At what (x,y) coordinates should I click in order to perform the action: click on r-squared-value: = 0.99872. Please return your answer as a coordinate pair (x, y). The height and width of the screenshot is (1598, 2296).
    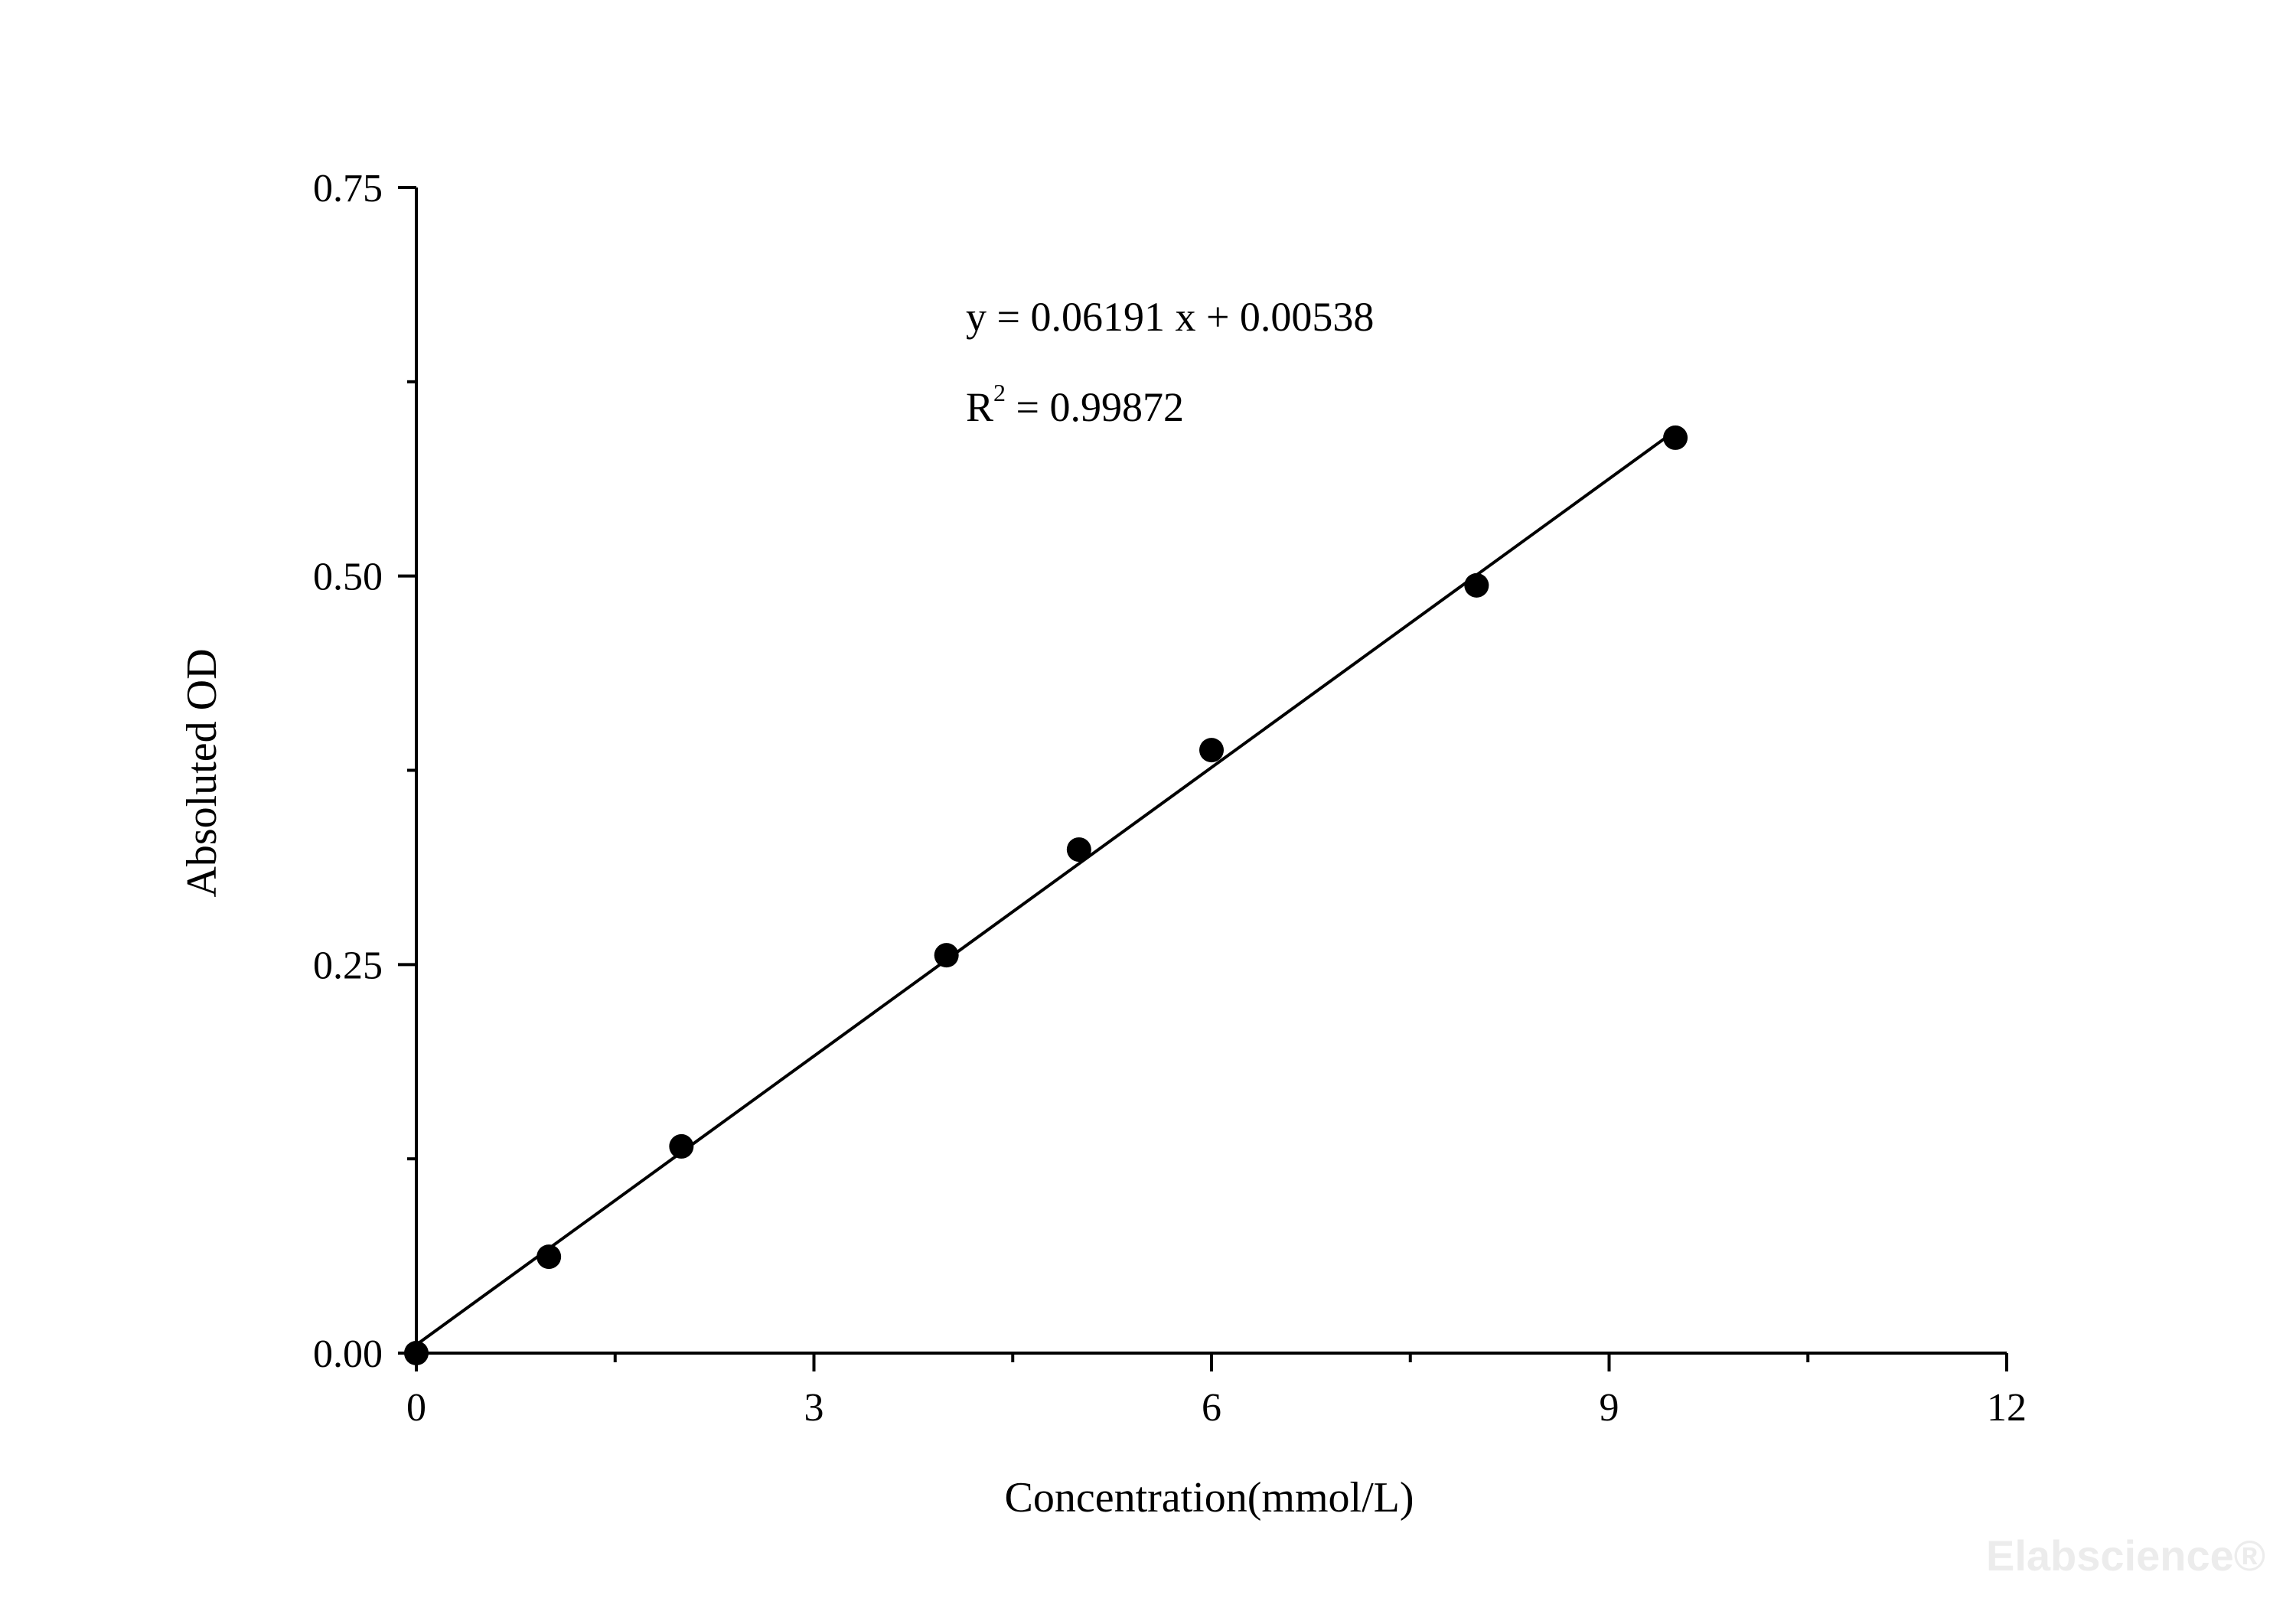
    Looking at the image, I should click on (1095, 407).